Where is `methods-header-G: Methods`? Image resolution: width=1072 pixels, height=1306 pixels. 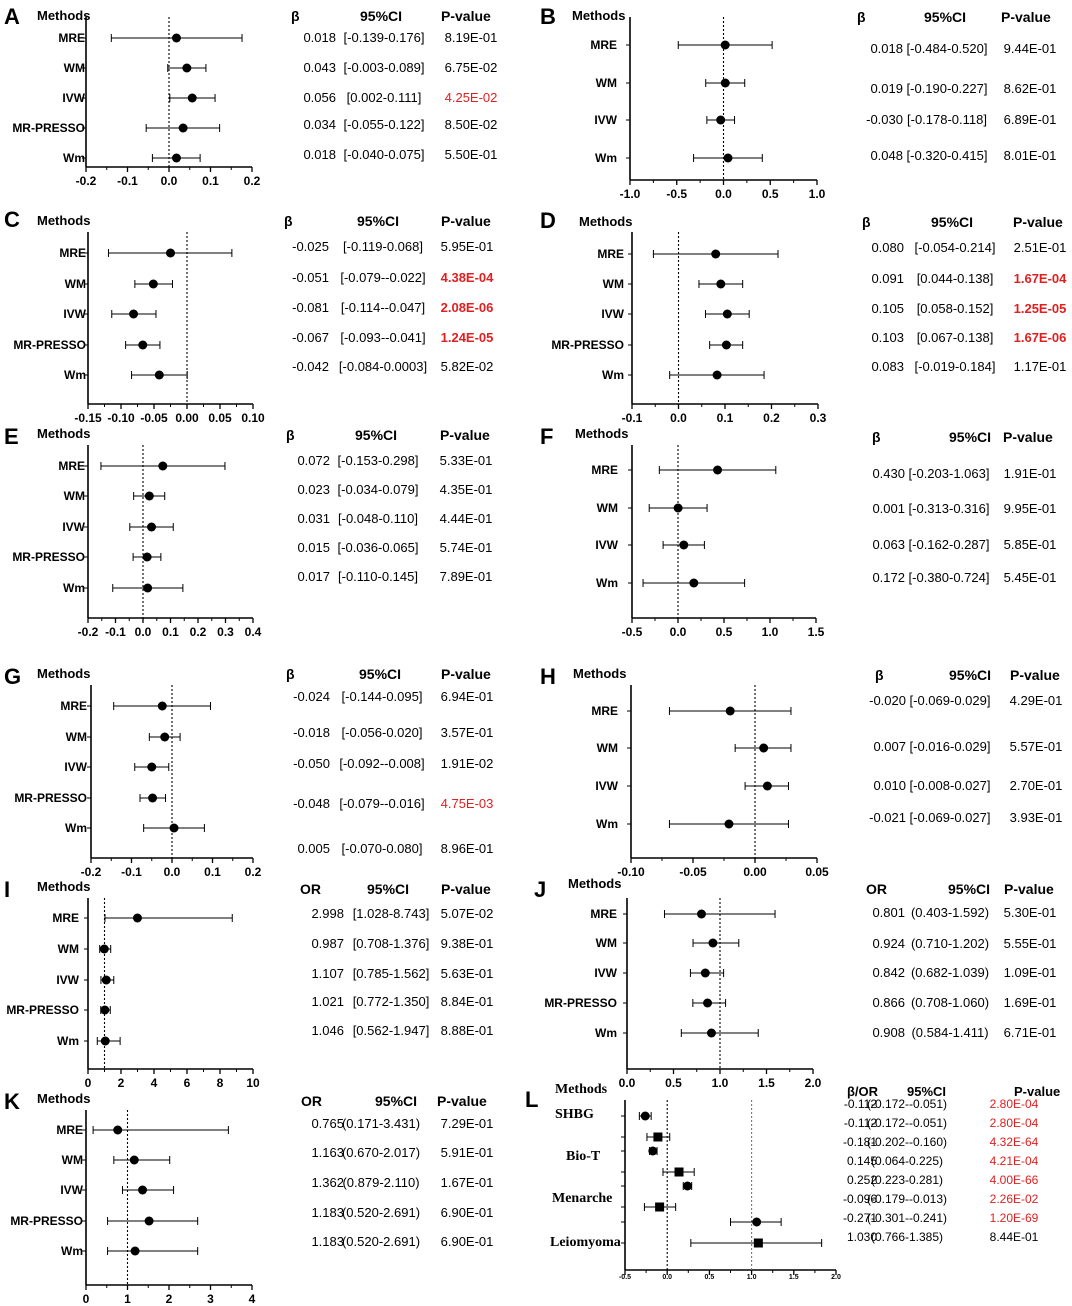
methods-header-G: Methods is located at coordinates (64, 673).